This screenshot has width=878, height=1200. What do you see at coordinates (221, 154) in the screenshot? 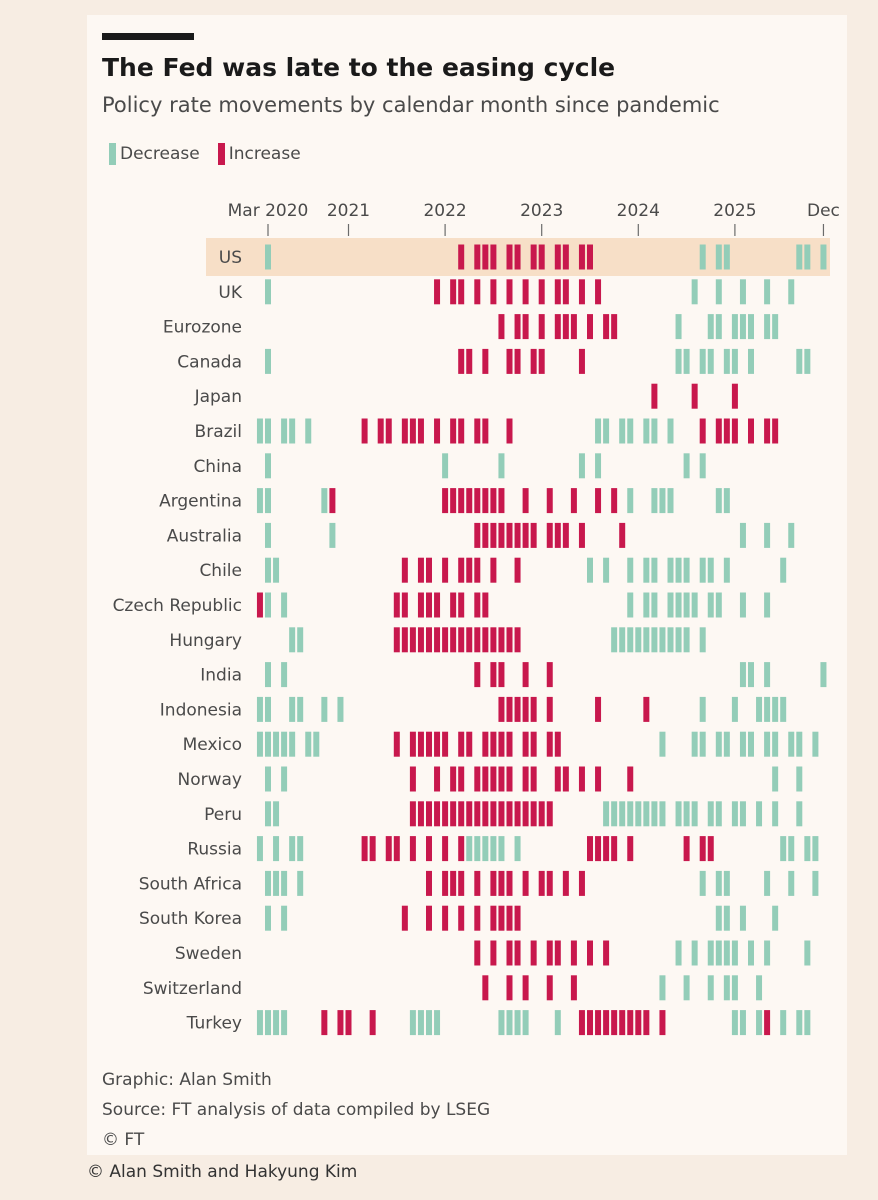
I see `increase-swatch` at bounding box center [221, 154].